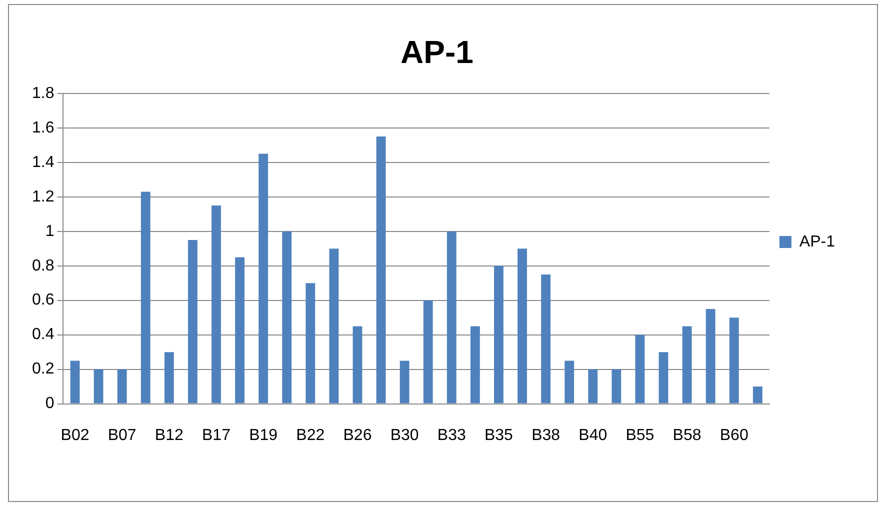 The image size is (880, 506). Describe the element at coordinates (687, 435) in the screenshot. I see `x-tick-label: B58` at that location.